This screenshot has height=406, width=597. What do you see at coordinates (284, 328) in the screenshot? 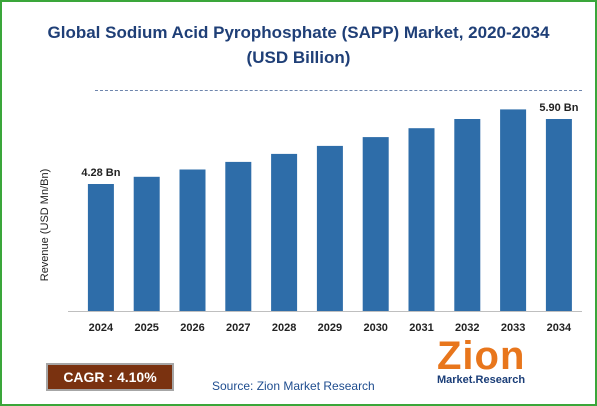
I see `x-tick-label: 2028` at bounding box center [284, 328].